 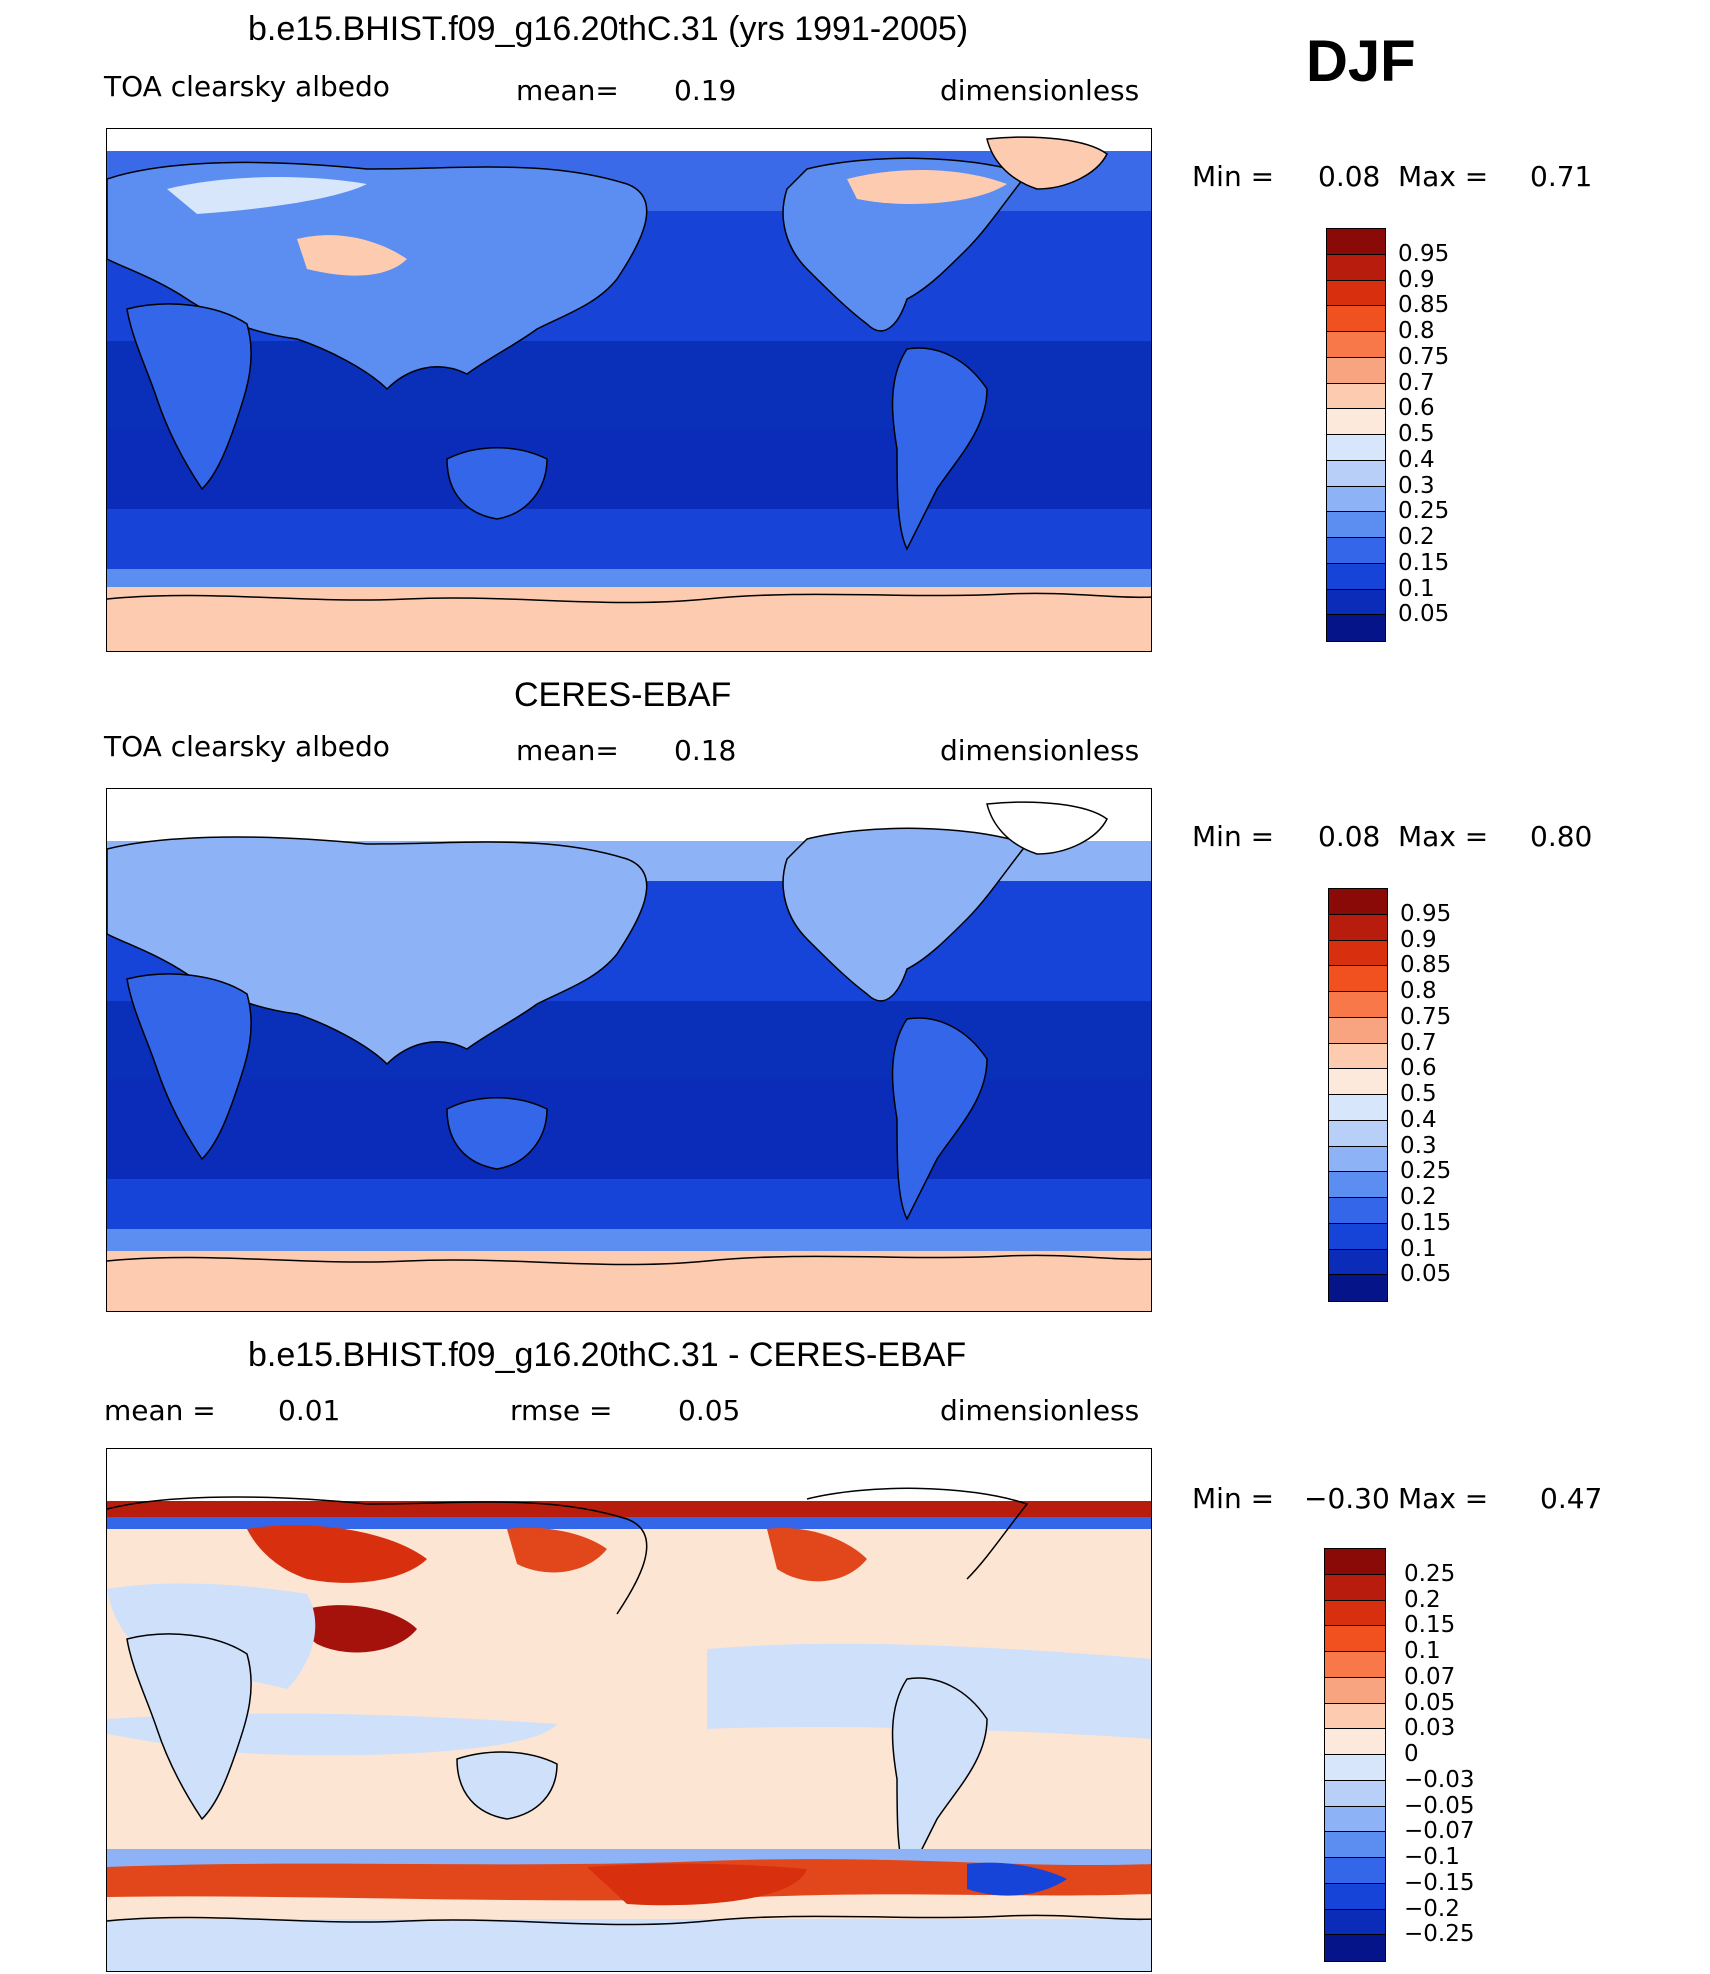 I want to click on panel3-colorbar, so click(x=1355, y=1755).